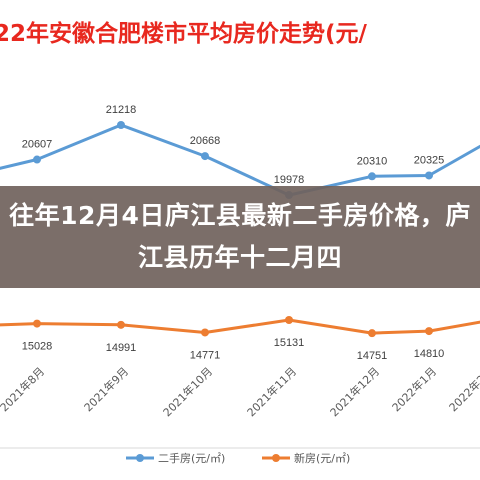 This screenshot has height=480, width=480. What do you see at coordinates (372, 356) in the screenshot?
I see `data-label: 14751` at bounding box center [372, 356].